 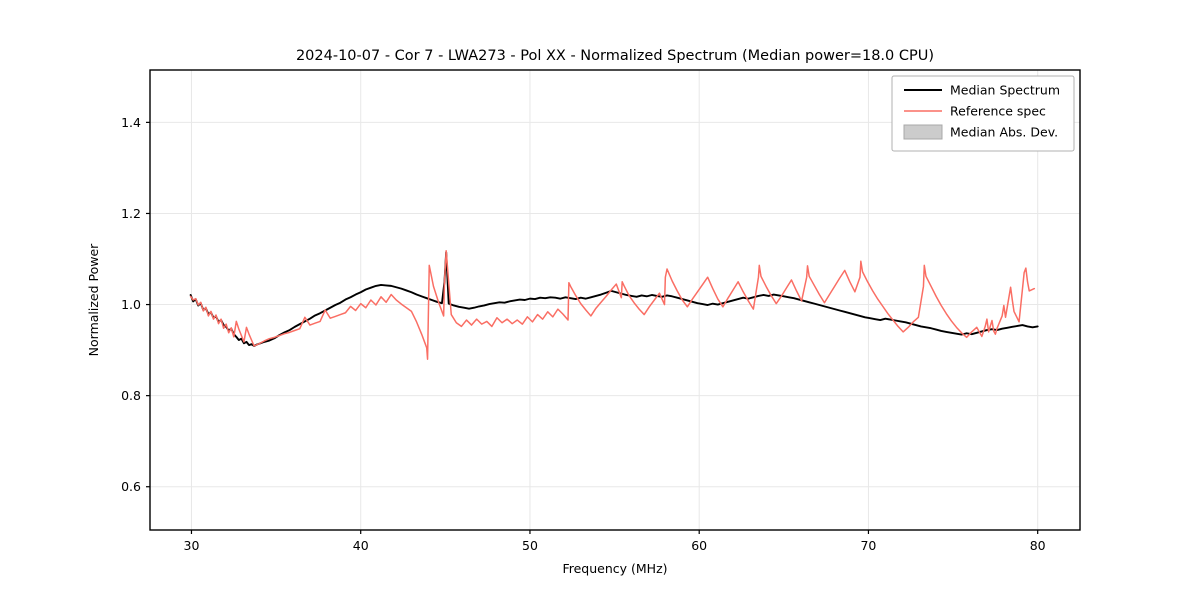 I want to click on legend-label: Median Spectrum, so click(x=1005, y=90).